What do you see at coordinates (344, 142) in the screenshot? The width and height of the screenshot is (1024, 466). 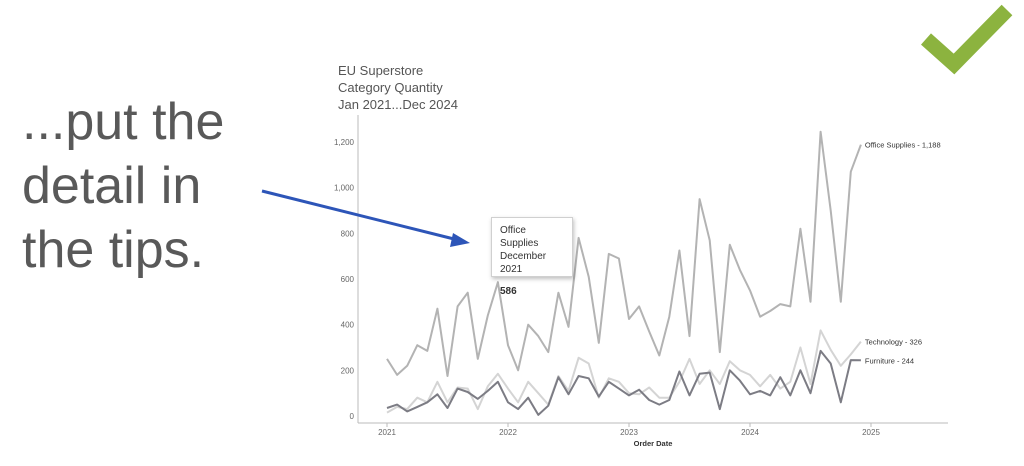 I see `y-tick-label: 1,200` at bounding box center [344, 142].